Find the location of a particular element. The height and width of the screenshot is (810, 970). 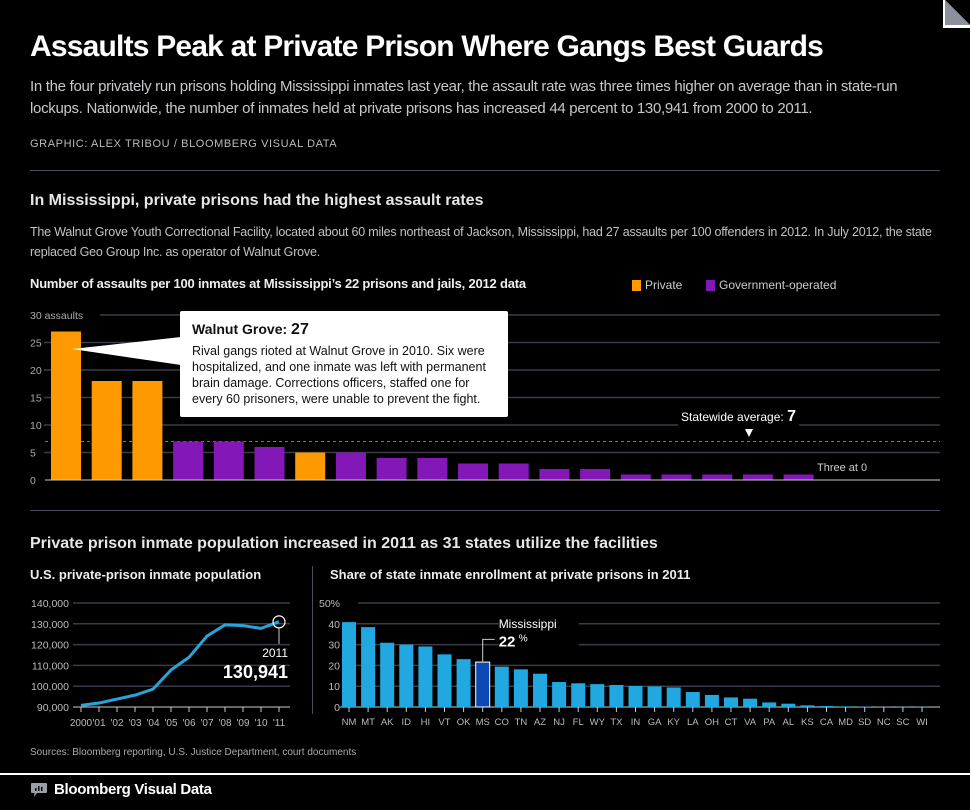

y-tick-label: 30 is located at coordinates (334, 646).